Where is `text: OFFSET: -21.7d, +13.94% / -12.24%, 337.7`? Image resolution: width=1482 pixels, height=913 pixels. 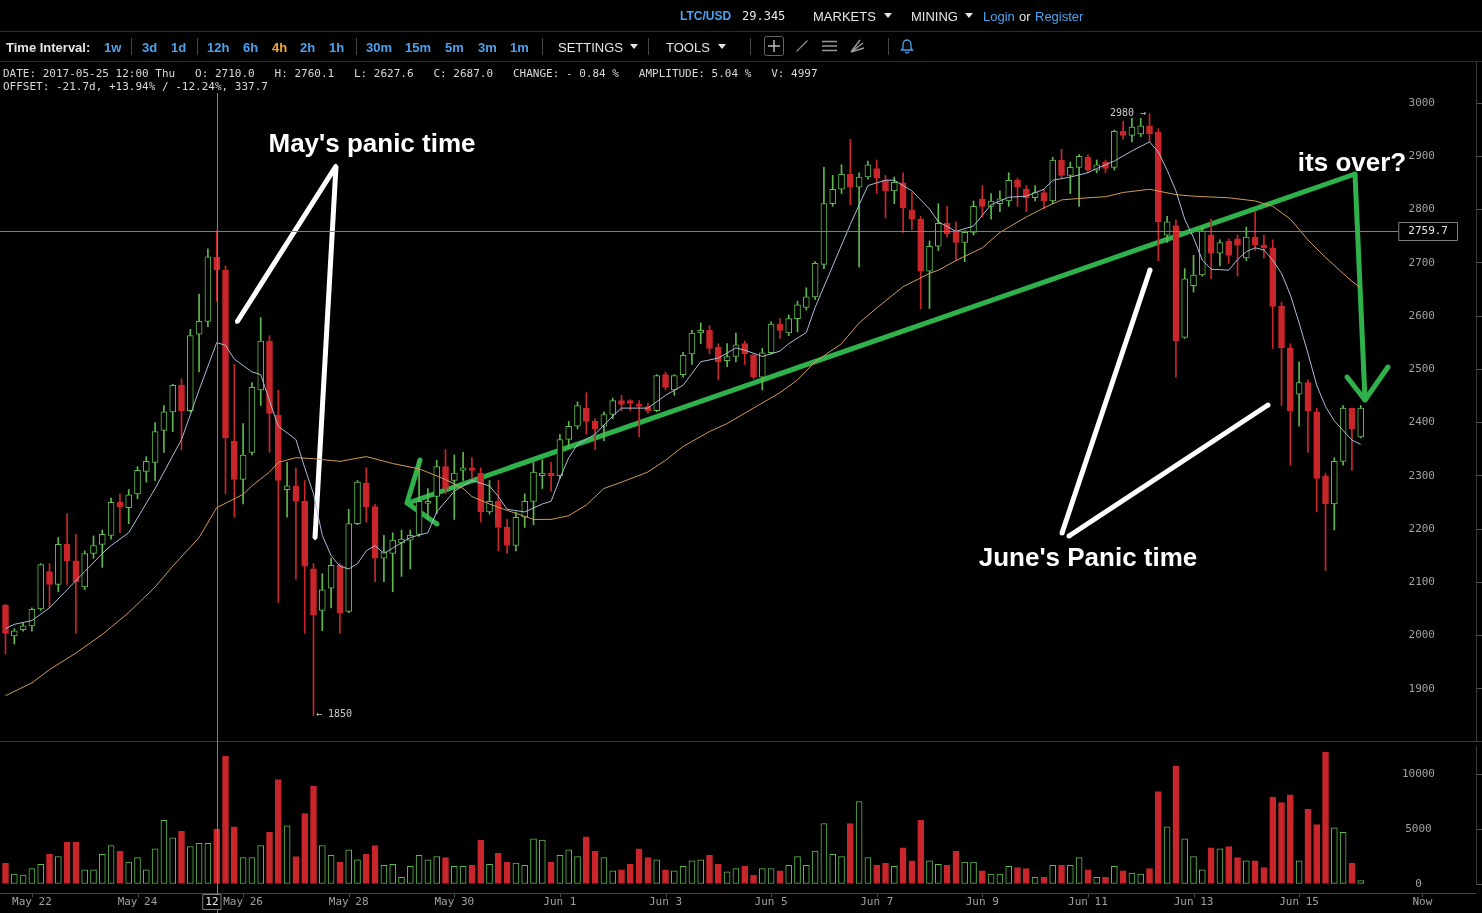
text: OFFSET: -21.7d, +13.94% / -12.24%, 337.7 is located at coordinates (135, 86).